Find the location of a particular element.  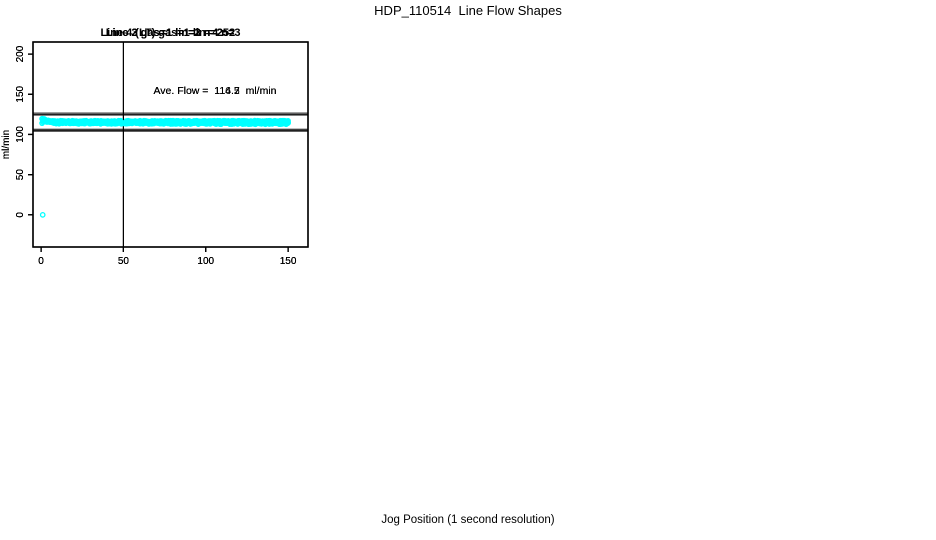

subplot-title: Line 4 (LT) gas=1 lin=4 n=3 is located at coordinates (170, 33).